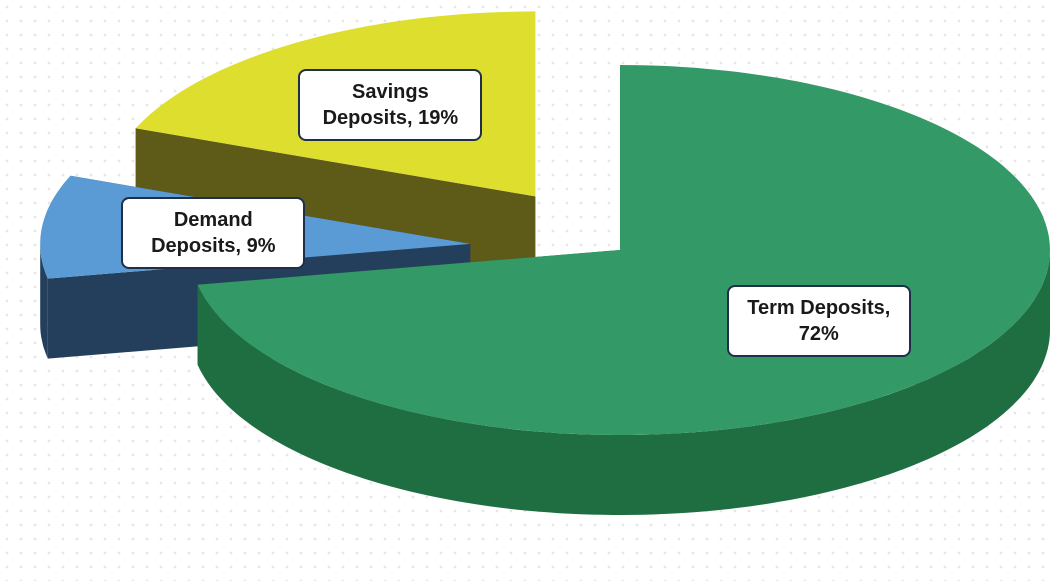 This screenshot has height=581, width=1051. Describe the element at coordinates (213, 233) in the screenshot. I see `data-label: Demand Deposits, 9%` at that location.